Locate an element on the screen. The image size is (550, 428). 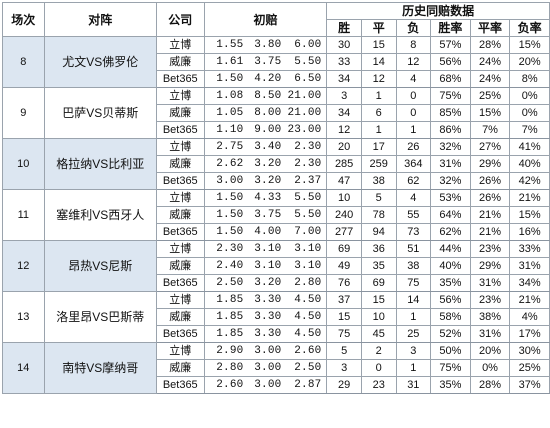
odds-value-o2: 3.80 is located at coordinates (268, 45).